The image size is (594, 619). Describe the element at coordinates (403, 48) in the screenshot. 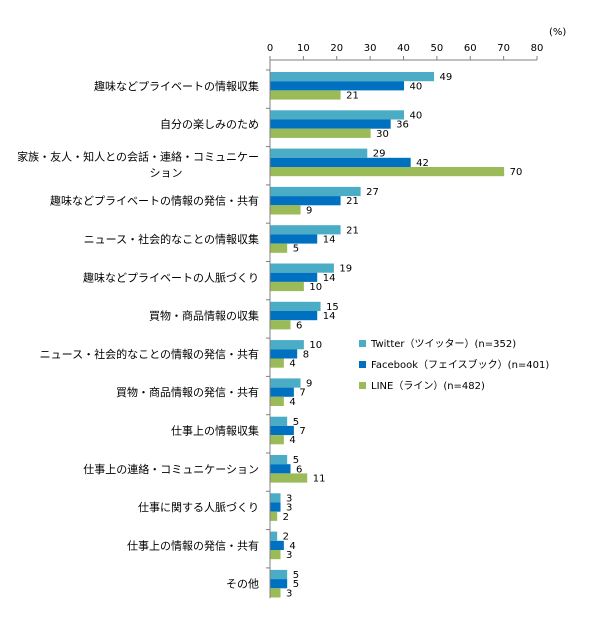

I see `x-tick-label: 40` at that location.